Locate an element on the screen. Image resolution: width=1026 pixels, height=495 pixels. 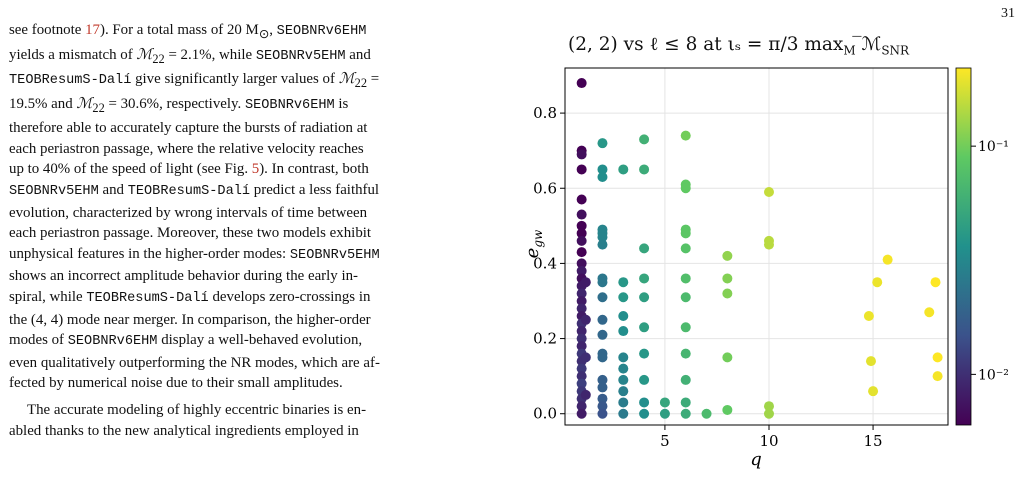
x-axis-label: q is located at coordinates (756, 459).